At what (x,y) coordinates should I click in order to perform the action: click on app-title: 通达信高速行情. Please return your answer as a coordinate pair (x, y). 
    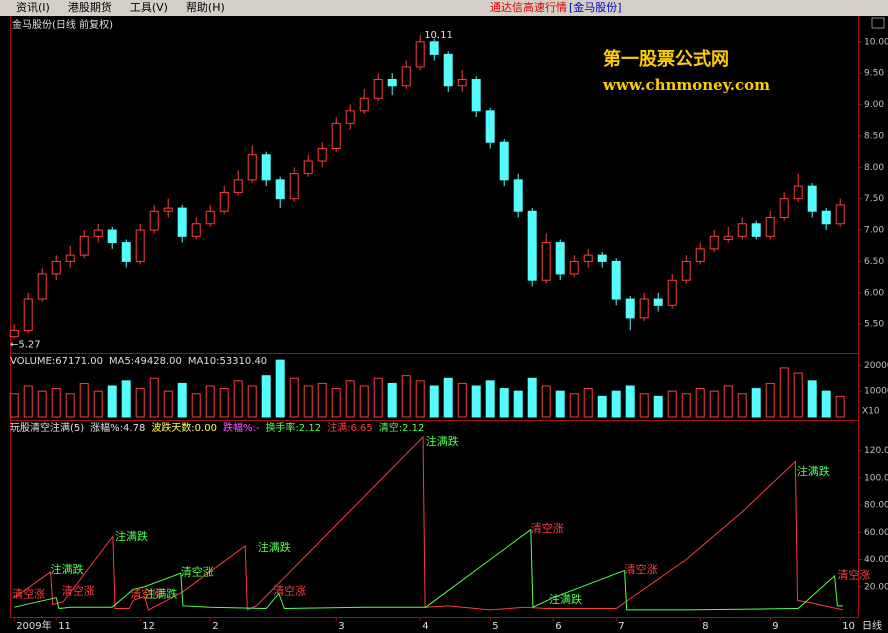
    Looking at the image, I should click on (528, 7).